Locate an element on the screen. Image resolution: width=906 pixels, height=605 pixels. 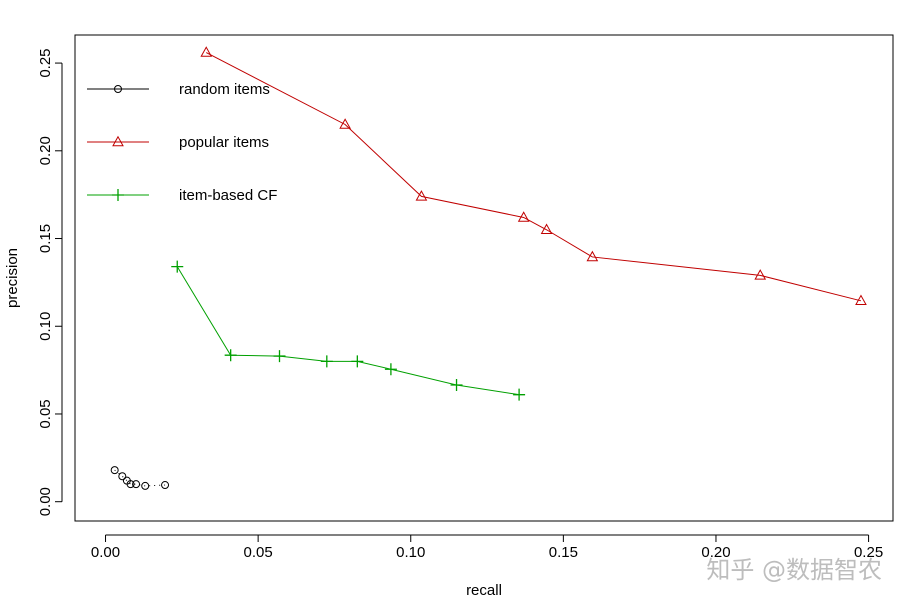
series-line-item-based-cf is located at coordinates (348, 331).